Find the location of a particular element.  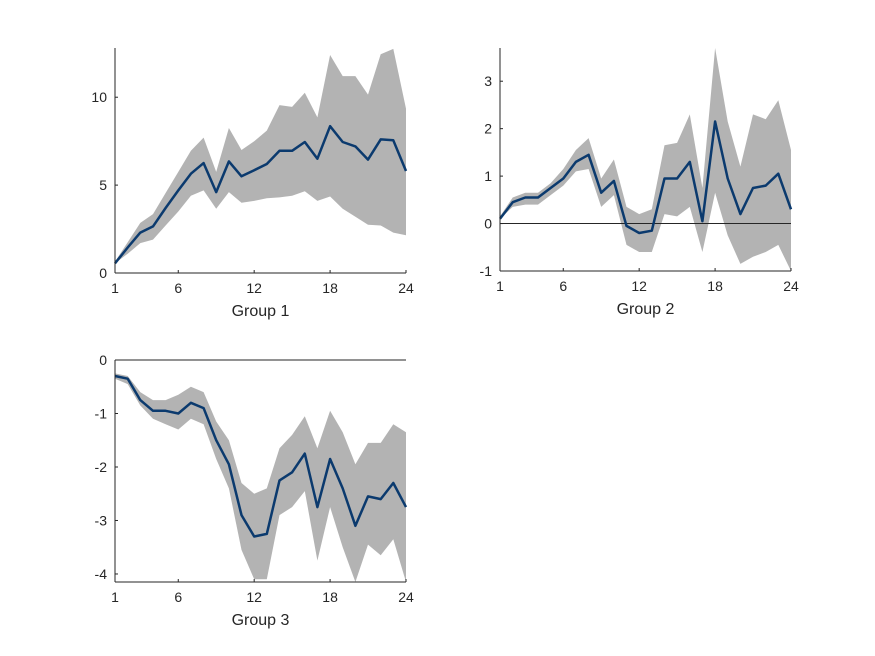

x-axis-label: Group 3 is located at coordinates (261, 620).